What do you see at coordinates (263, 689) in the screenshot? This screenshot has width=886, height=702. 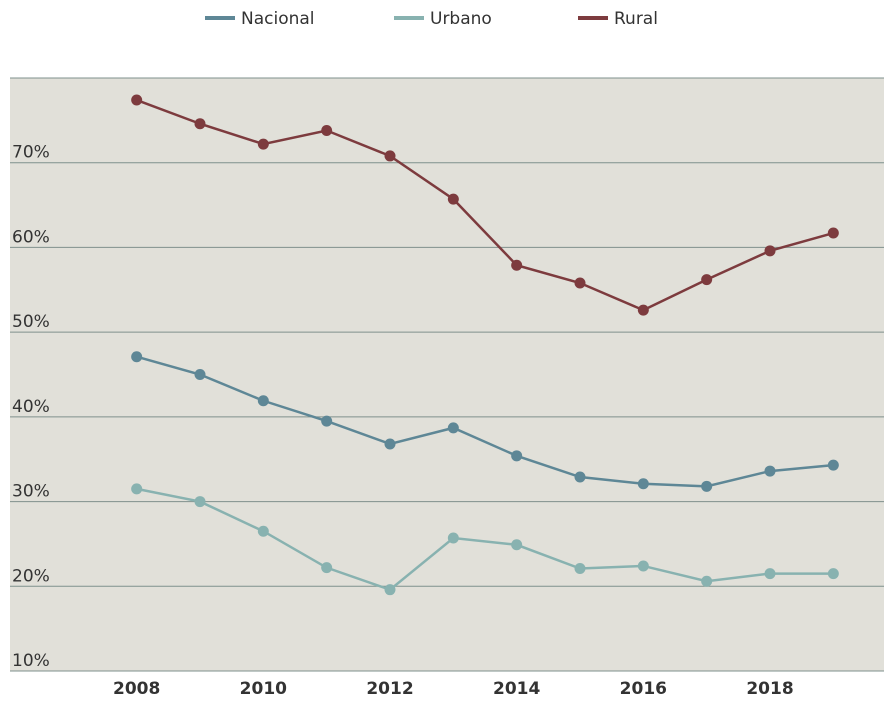 I see `x-tick-label: 2010` at bounding box center [263, 689].